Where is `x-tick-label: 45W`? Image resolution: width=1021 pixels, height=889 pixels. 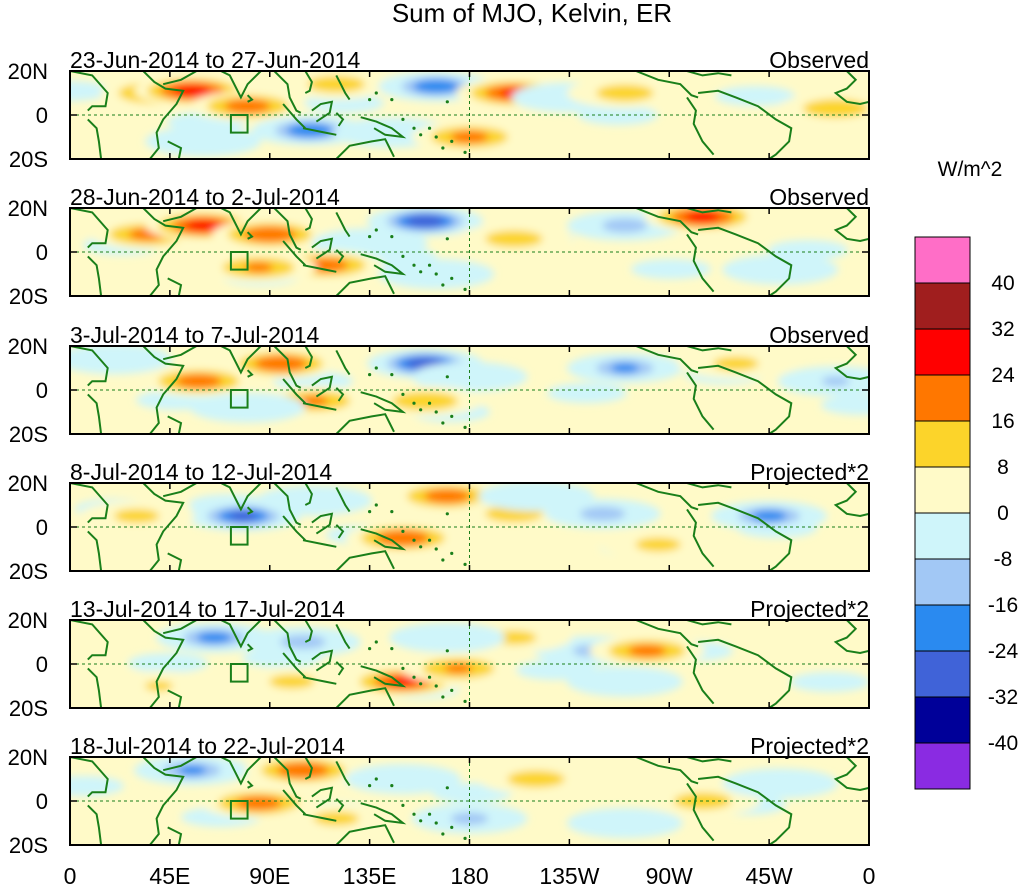 x-tick-label: 45W is located at coordinates (769, 876).